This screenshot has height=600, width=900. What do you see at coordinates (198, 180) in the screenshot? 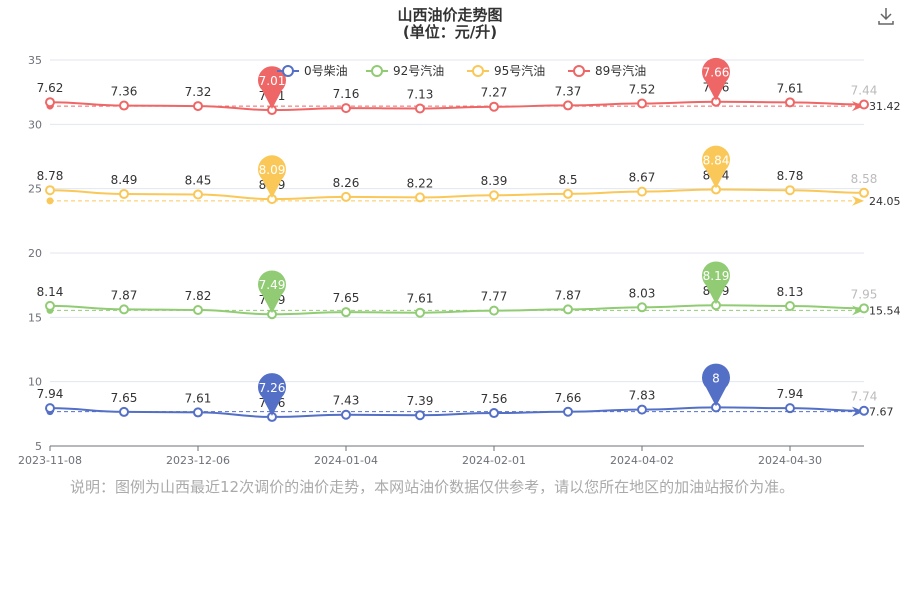
I see `data-label: 8.45` at bounding box center [198, 180].